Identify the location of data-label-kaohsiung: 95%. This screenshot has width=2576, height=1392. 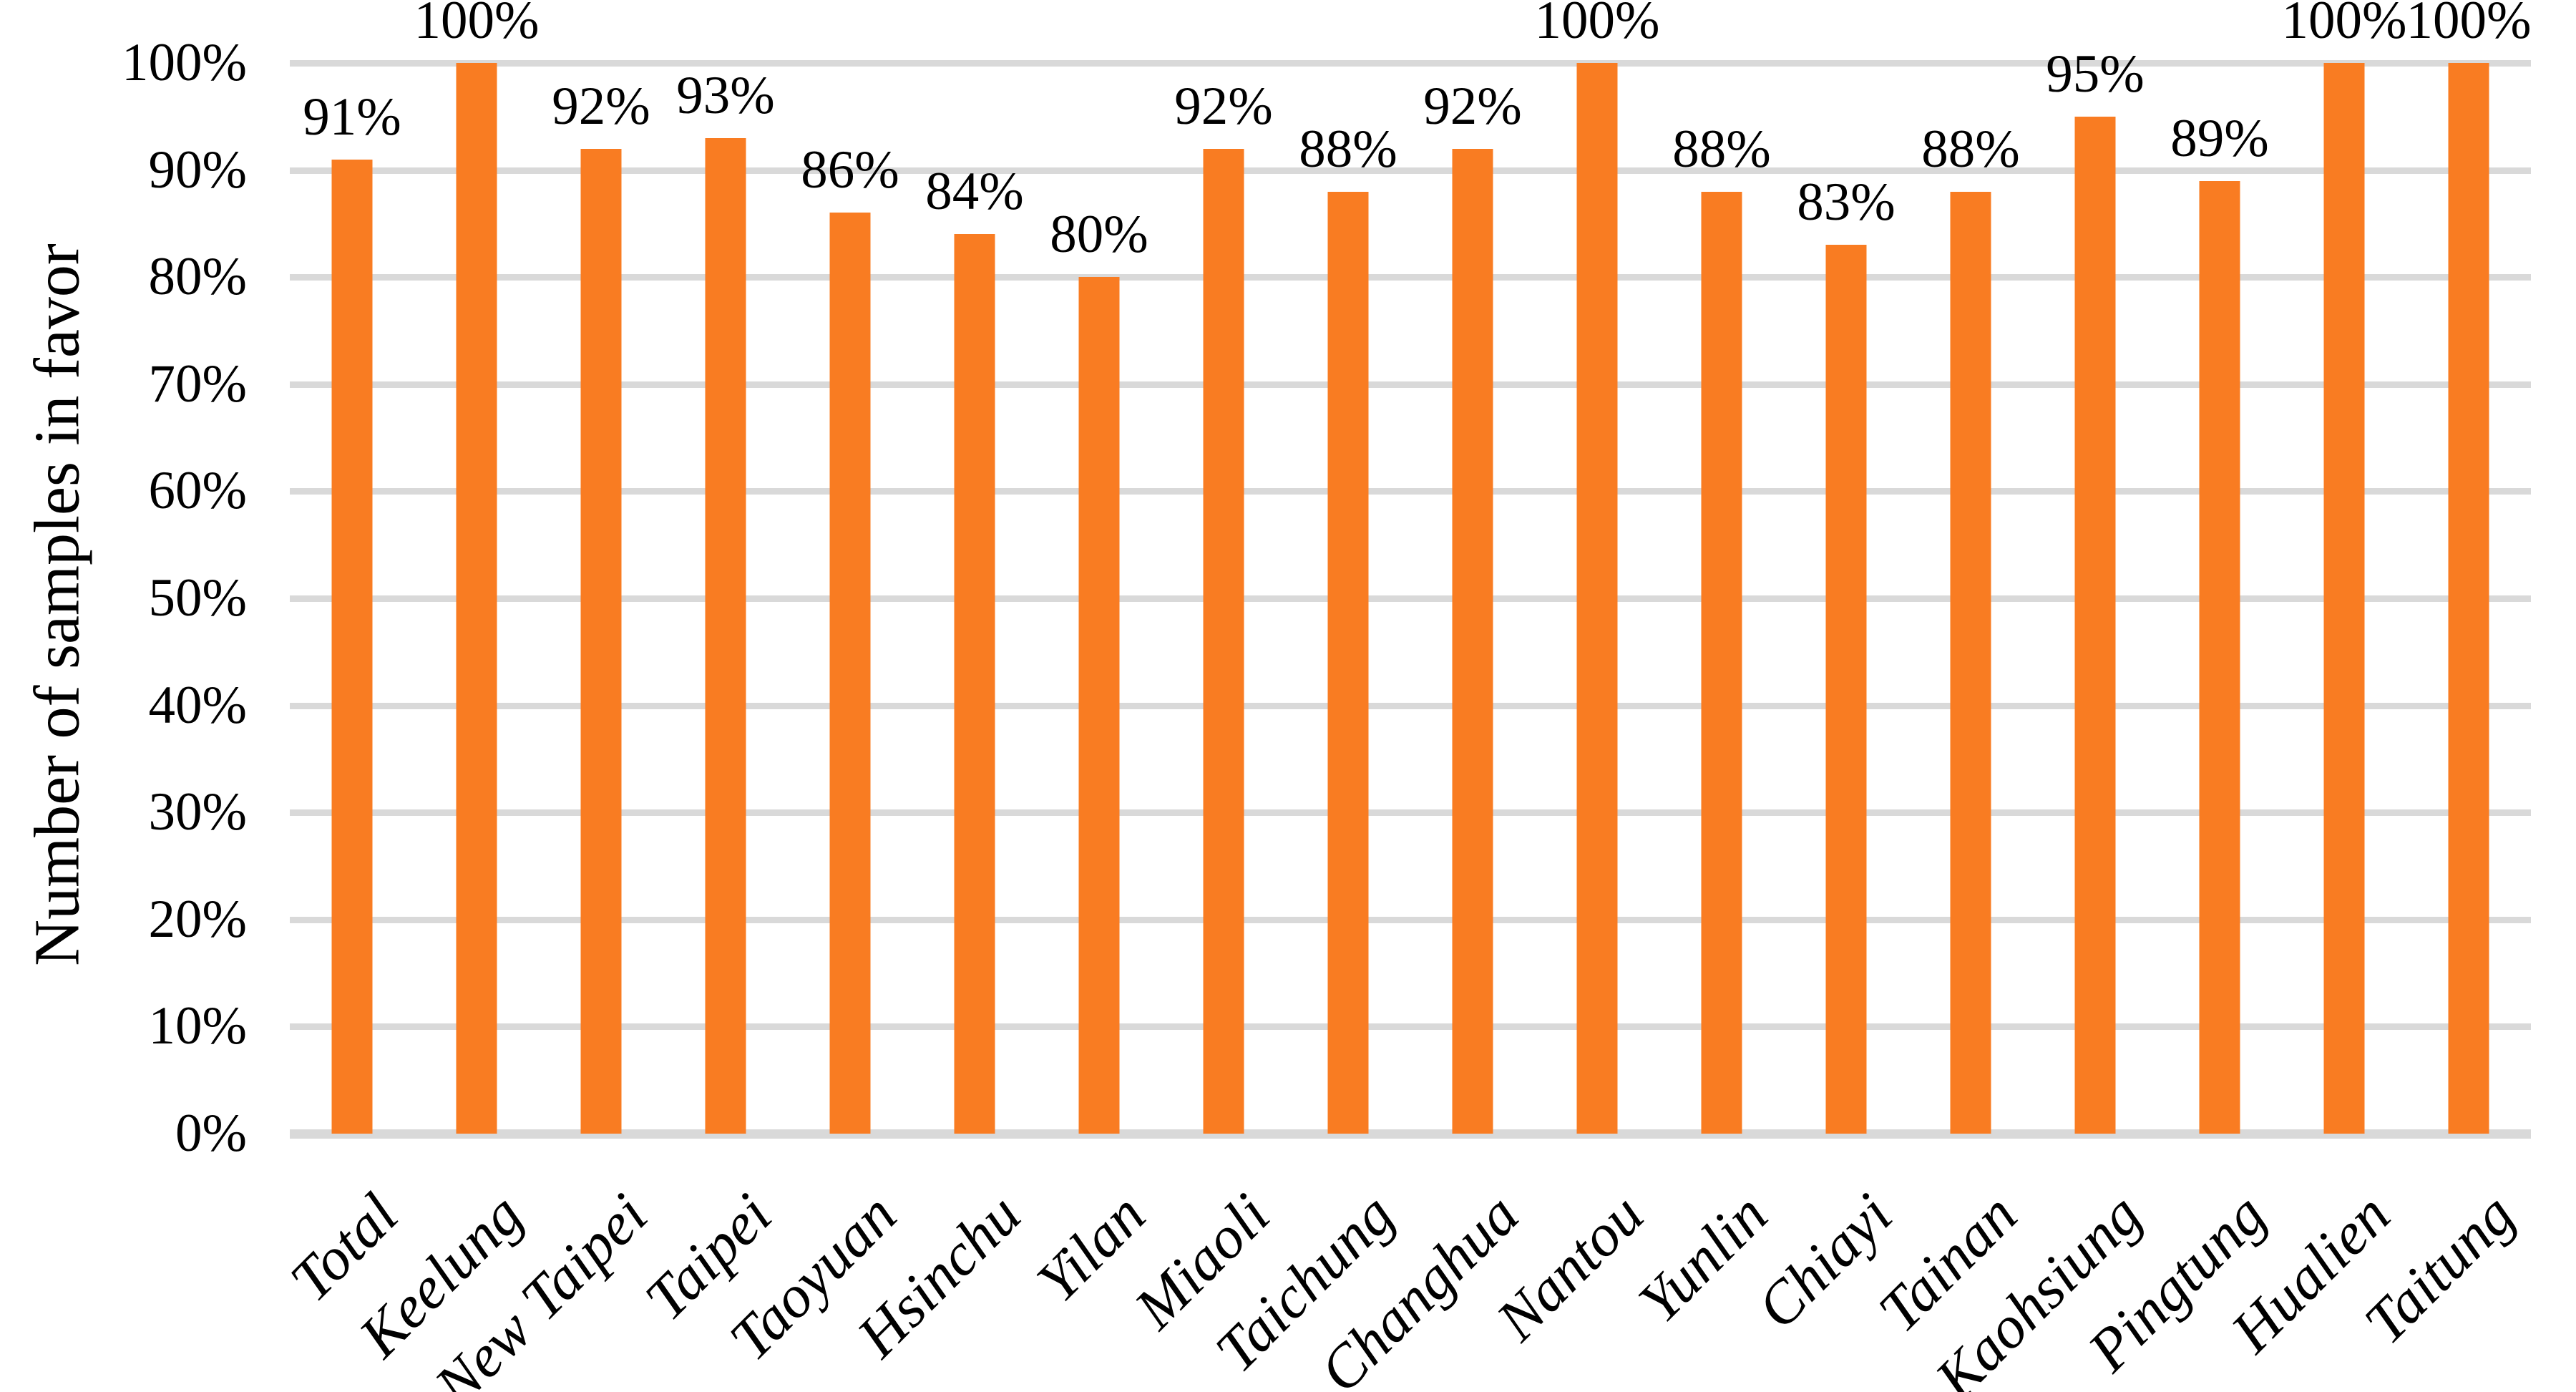
(2095, 74).